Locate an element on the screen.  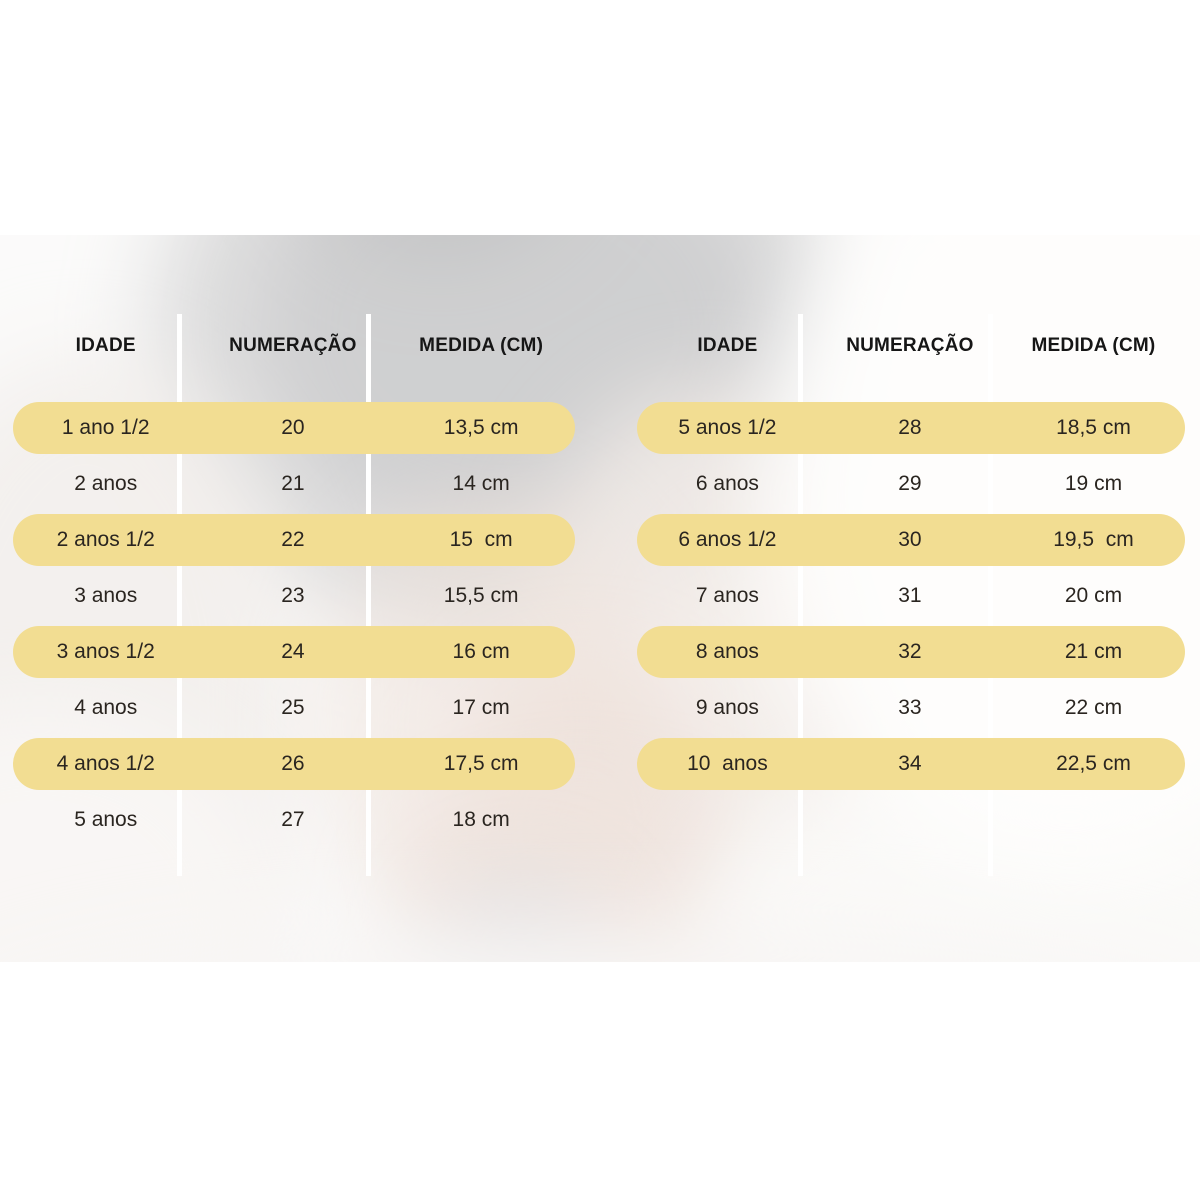
table-row: 4 anos 25 17 cm is located at coordinates (294, 708).